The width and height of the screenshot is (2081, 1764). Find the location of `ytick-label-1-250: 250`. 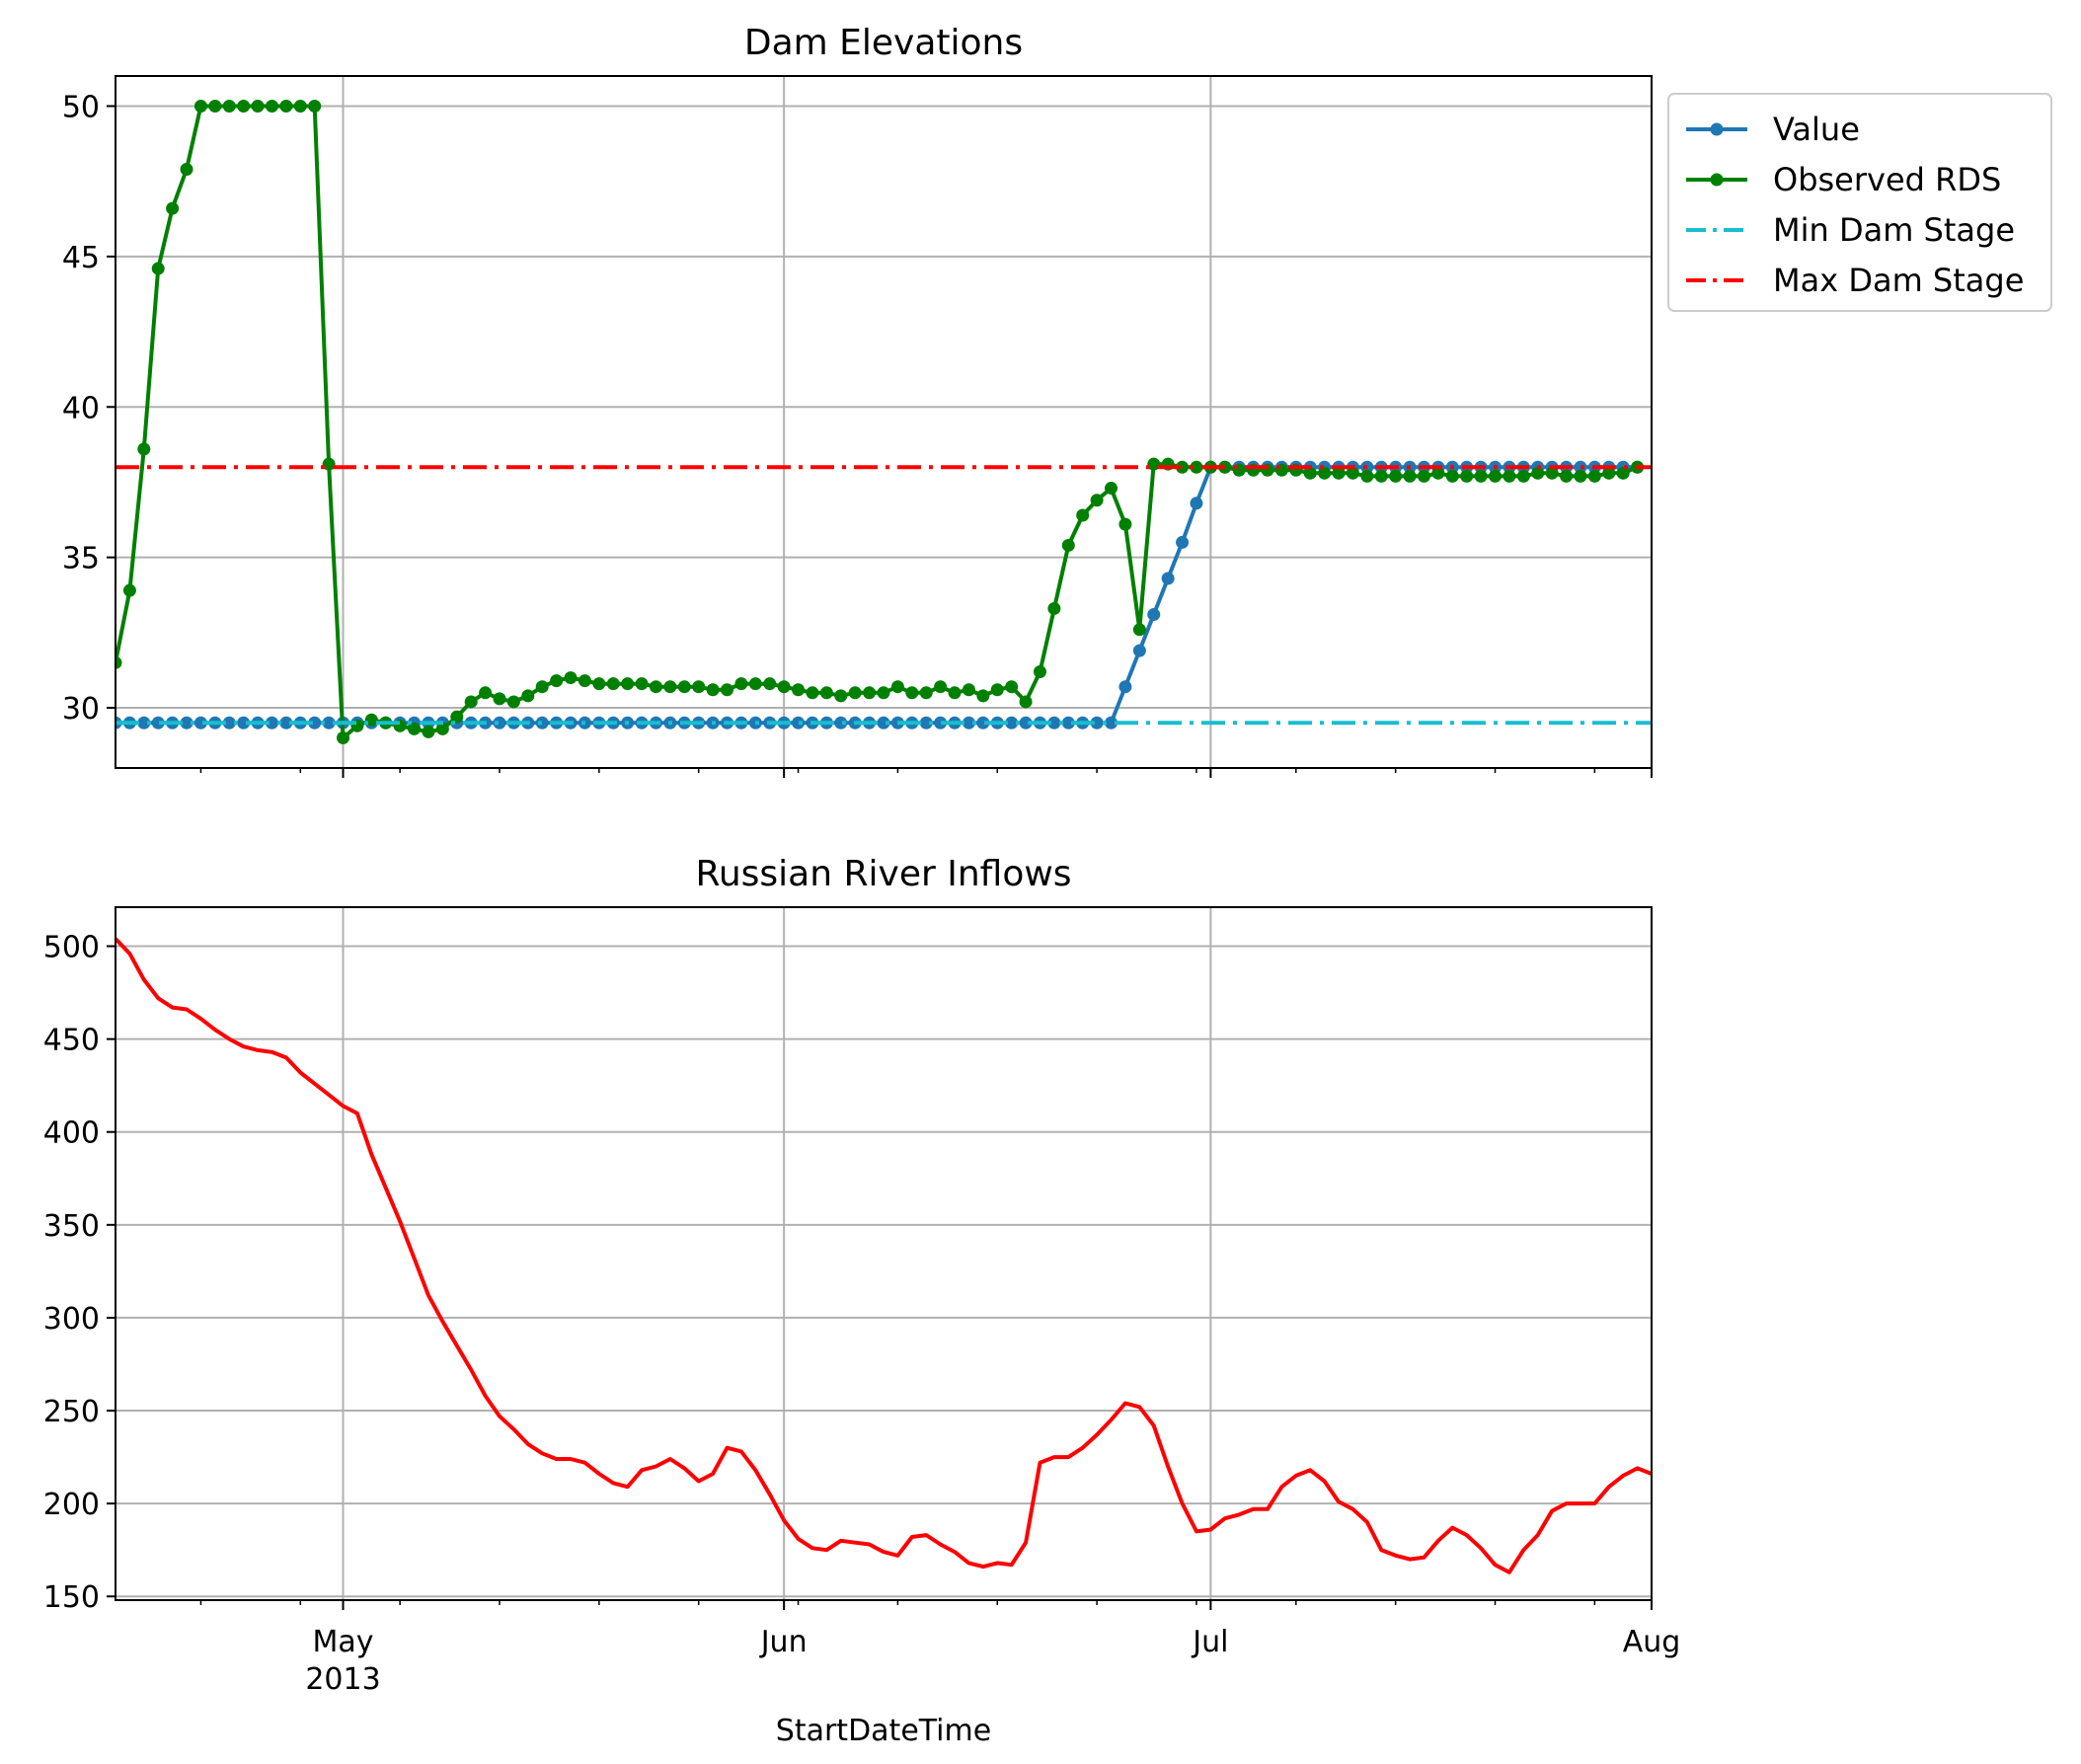

ytick-label-1-250: 250 is located at coordinates (71, 1412).